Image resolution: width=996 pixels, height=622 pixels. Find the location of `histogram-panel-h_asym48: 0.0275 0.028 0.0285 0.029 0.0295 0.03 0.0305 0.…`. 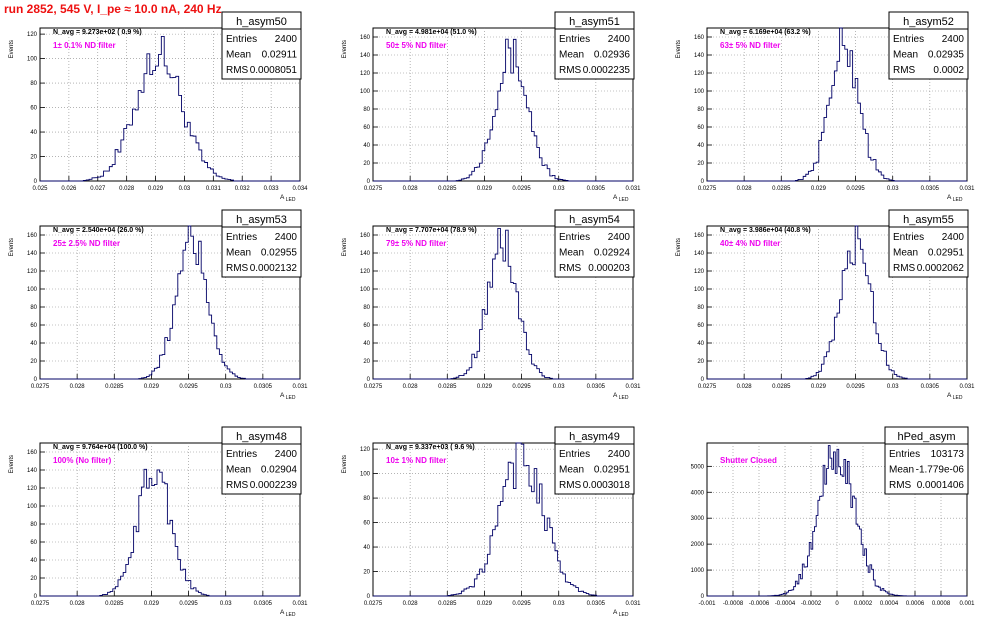

histogram-panel-h_asym48: 0.0275 0.028 0.0285 0.029 0.0295 0.03 0.0305 0.… is located at coordinates (158, 522).